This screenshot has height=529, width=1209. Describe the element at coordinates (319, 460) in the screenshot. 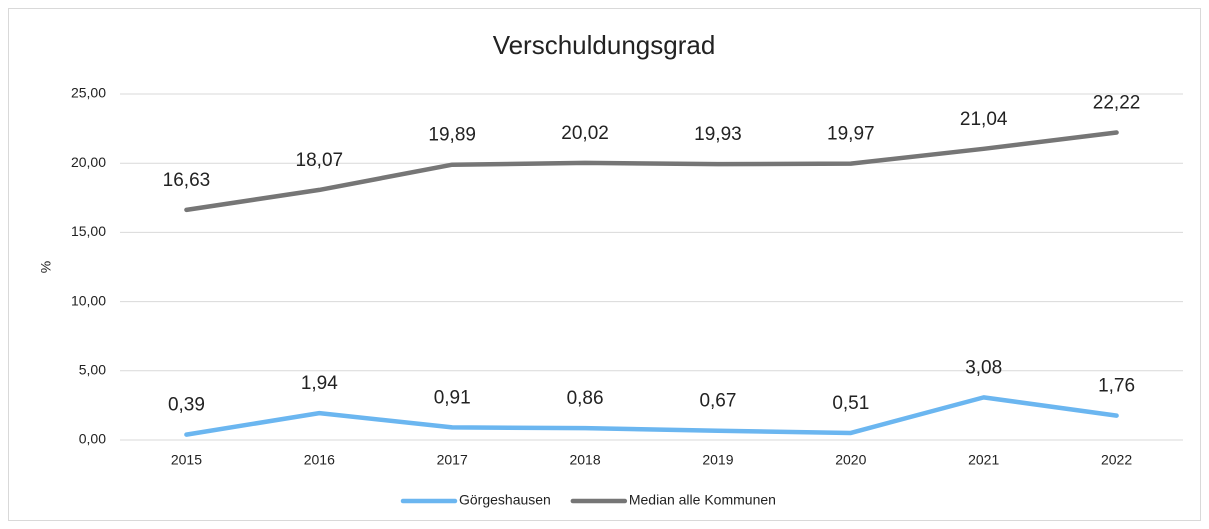

I see `x-tick-label: 2016` at that location.